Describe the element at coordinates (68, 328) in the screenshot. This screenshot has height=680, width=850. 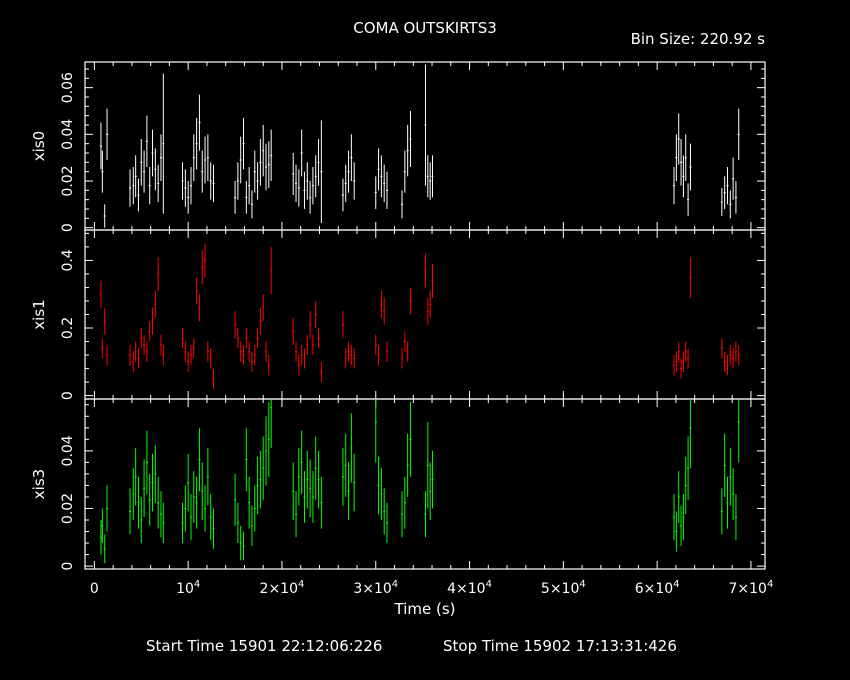
I see `y-tick-label: 0.2` at that location.